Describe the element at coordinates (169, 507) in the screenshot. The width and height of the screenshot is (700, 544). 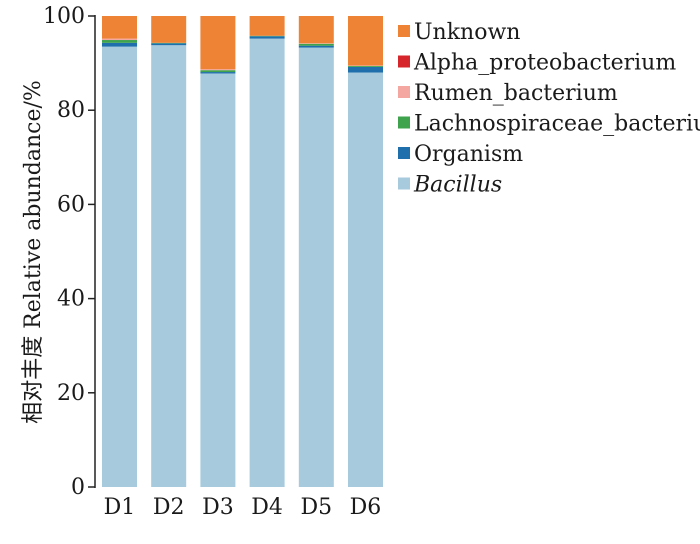
I see `x-tick-label: D2` at that location.